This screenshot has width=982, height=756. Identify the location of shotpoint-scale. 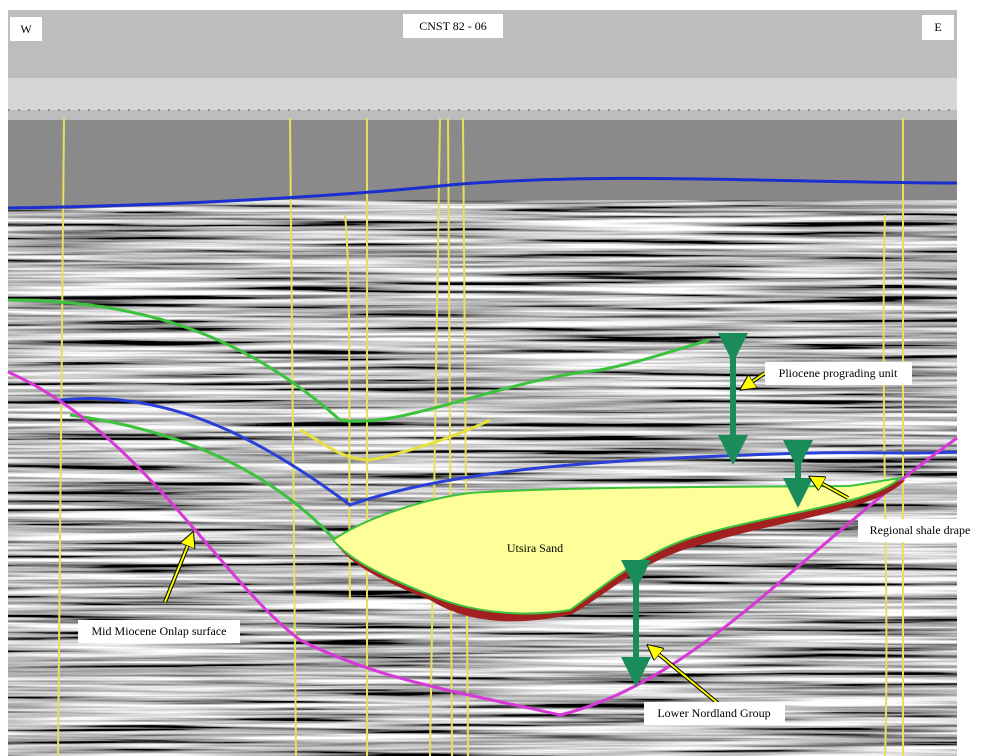
(482, 94).